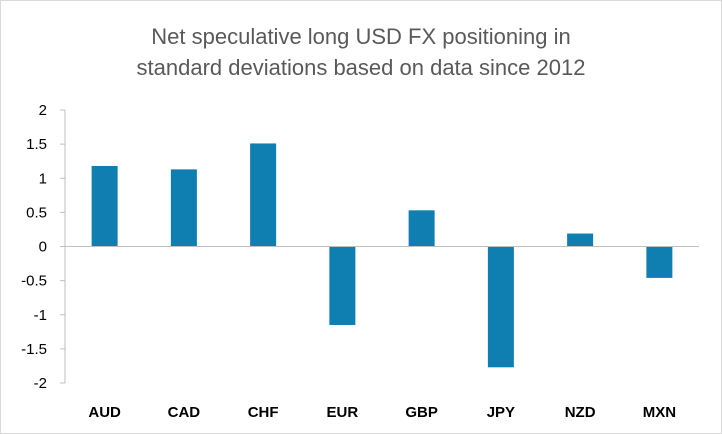 This screenshot has height=434, width=722. I want to click on bar-aud, so click(104, 206).